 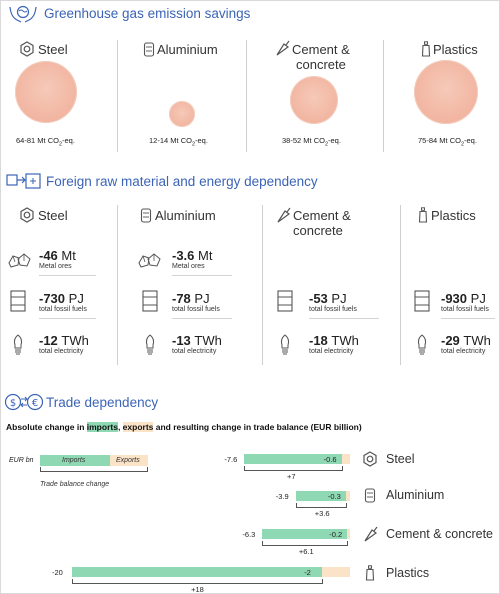 I want to click on material-steel: Steel, so click(x=53, y=49).